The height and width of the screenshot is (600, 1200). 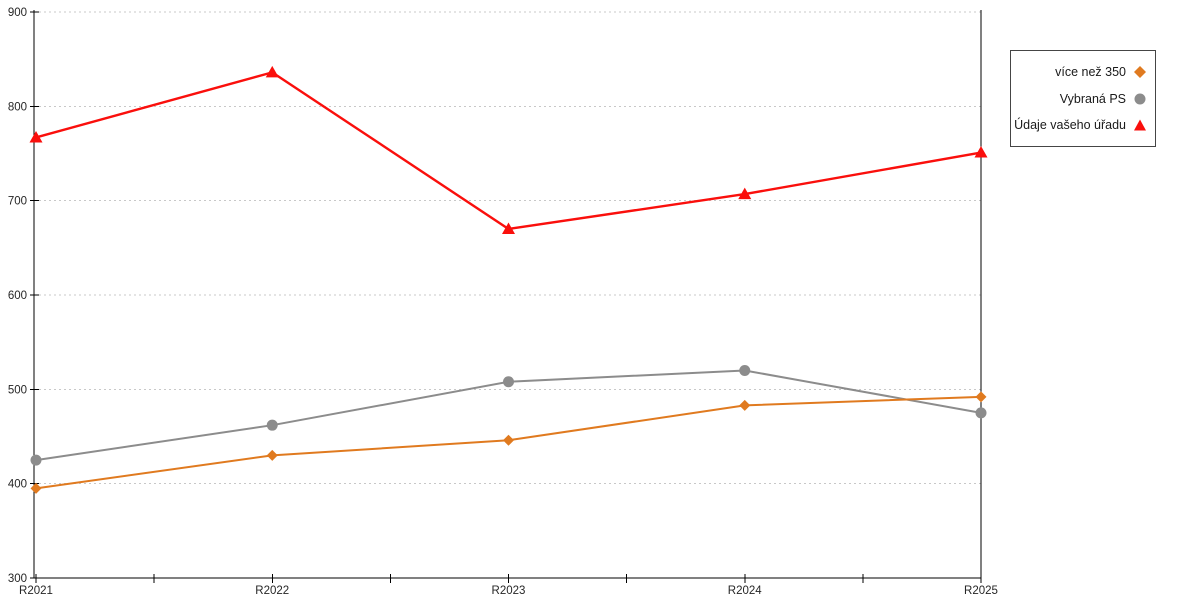 What do you see at coordinates (745, 591) in the screenshot?
I see `x-tick-label: R2024` at bounding box center [745, 591].